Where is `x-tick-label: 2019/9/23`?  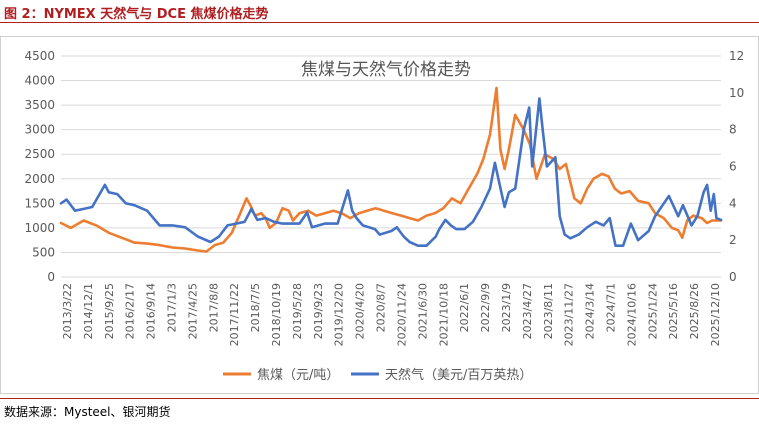 x-tick-label: 2019/9/23 is located at coordinates (318, 311).